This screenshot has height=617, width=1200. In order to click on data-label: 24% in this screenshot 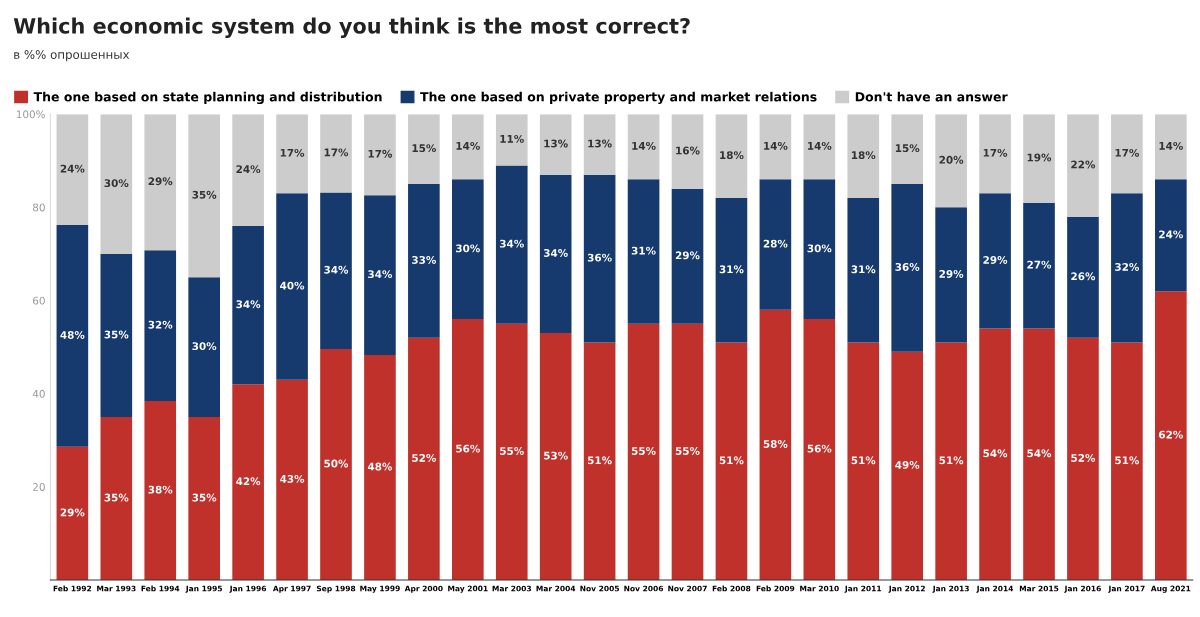, I will do `click(1171, 234)`.